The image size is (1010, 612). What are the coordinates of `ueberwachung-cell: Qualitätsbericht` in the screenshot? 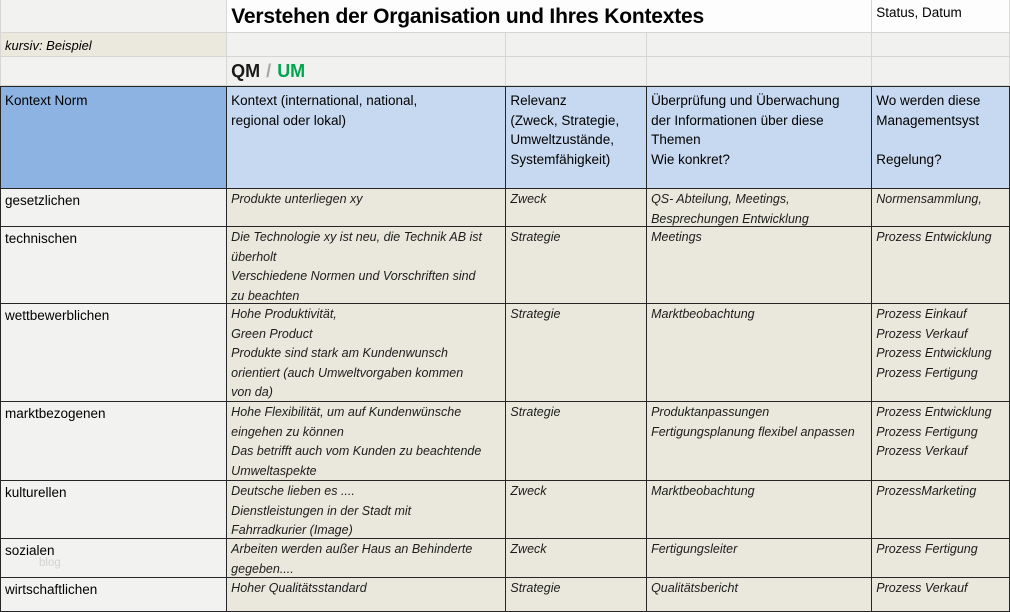 It's located at (760, 595).